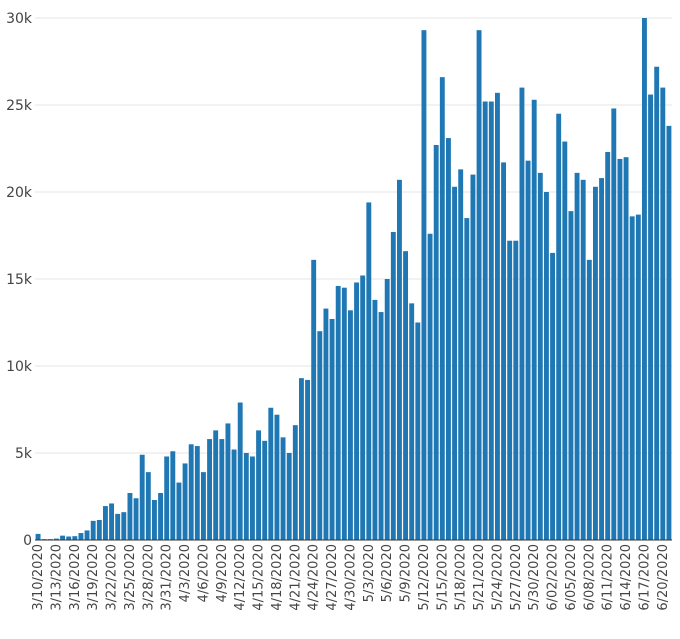 This screenshot has height=639, width=680. Describe the element at coordinates (332, 577) in the screenshot. I see `x-tick-label: 4/27/2020` at that location.